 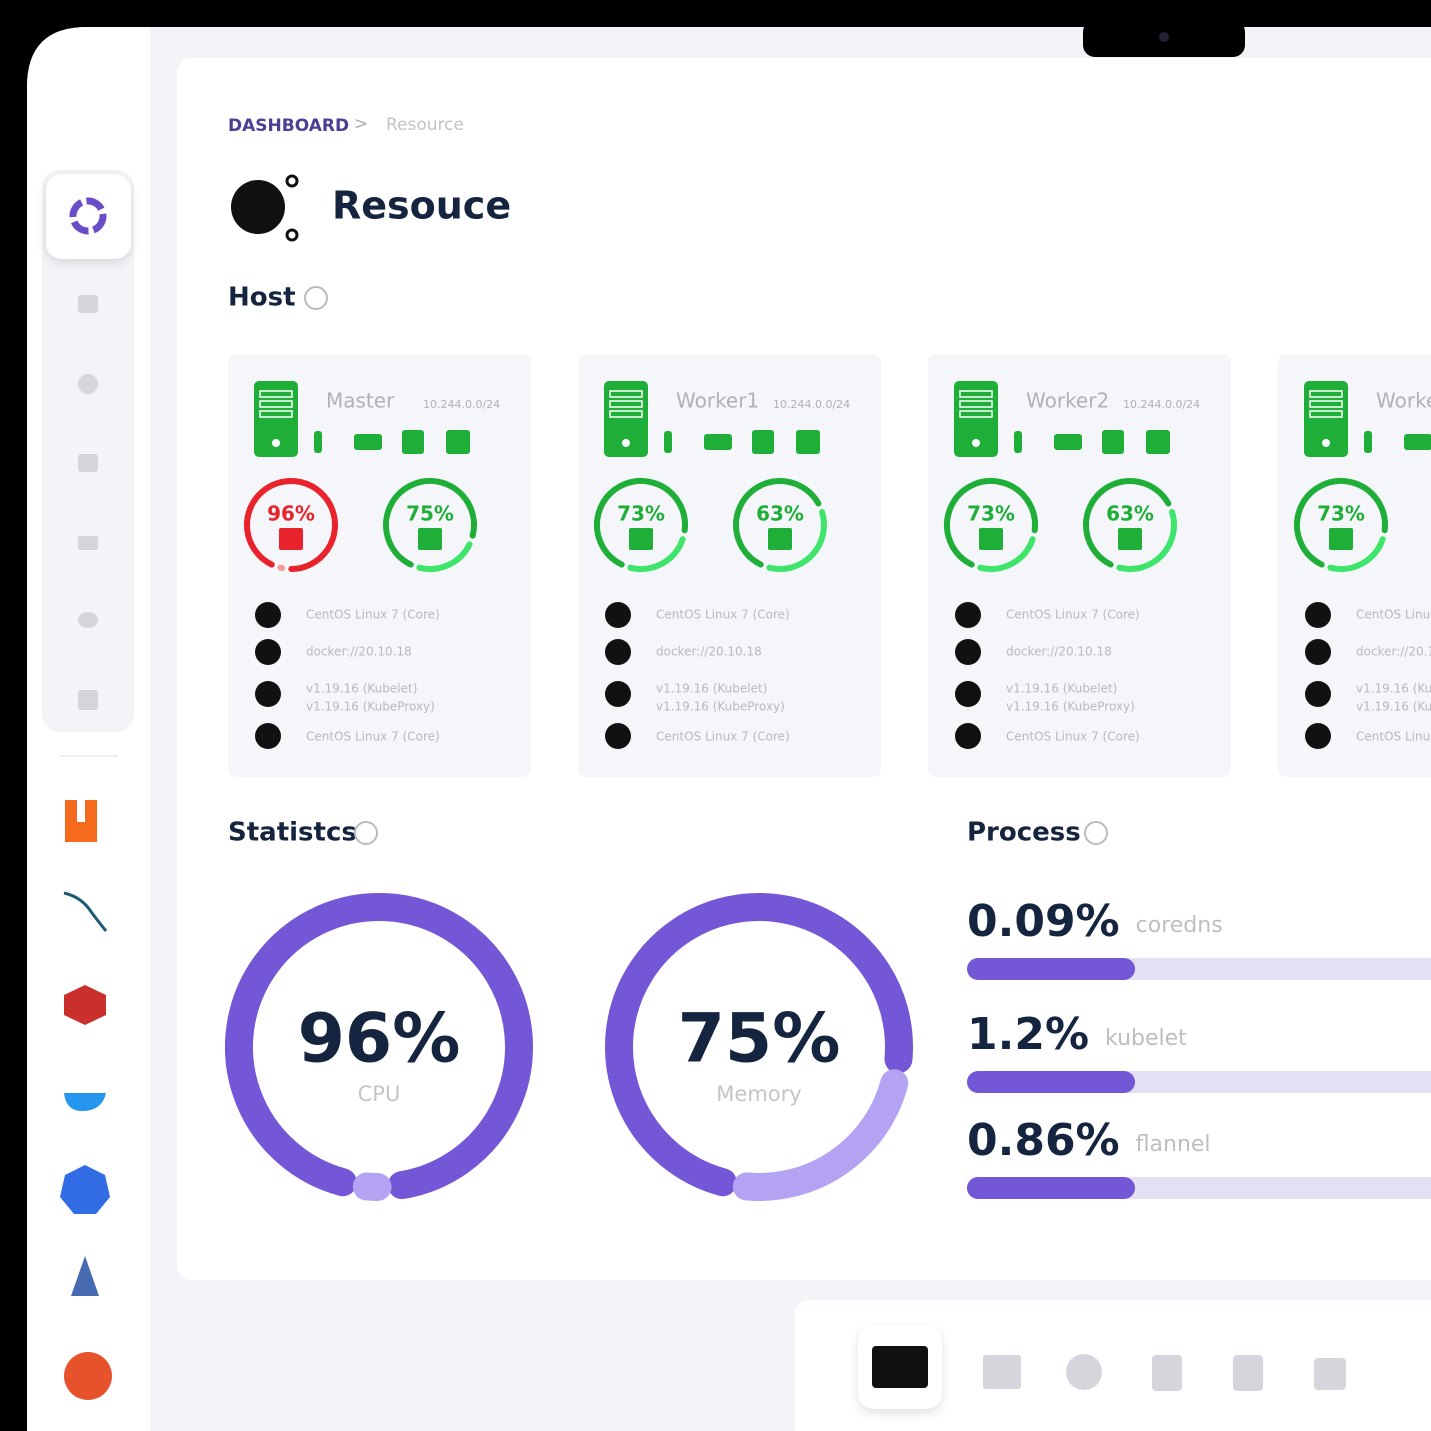 What do you see at coordinates (711, 689) in the screenshot?
I see `host-info: v1.19.16 (Kubelet)` at bounding box center [711, 689].